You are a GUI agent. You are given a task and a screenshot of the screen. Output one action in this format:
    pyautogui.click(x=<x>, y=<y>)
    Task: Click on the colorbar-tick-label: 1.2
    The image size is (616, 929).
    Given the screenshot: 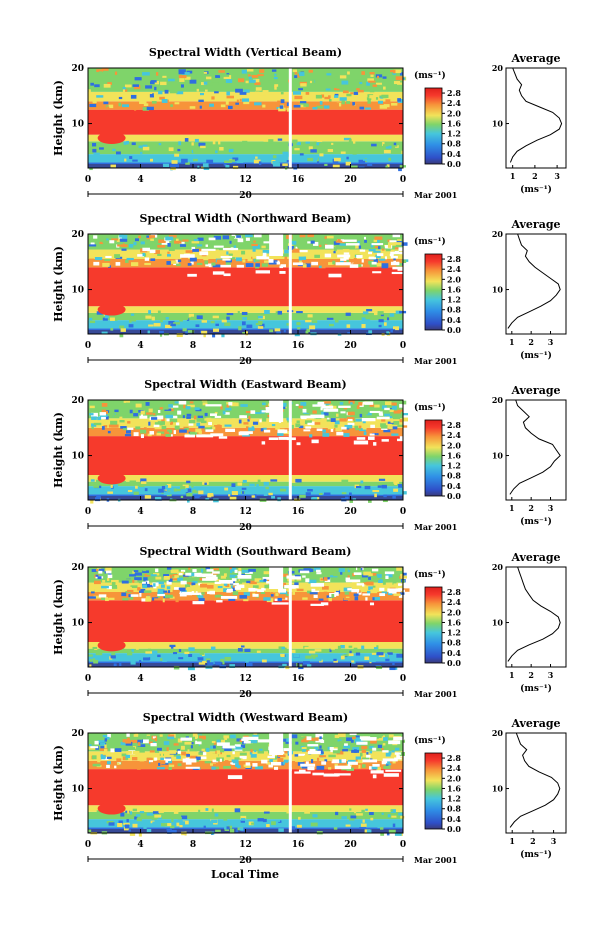 What is the action you would take?
    pyautogui.click(x=454, y=466)
    